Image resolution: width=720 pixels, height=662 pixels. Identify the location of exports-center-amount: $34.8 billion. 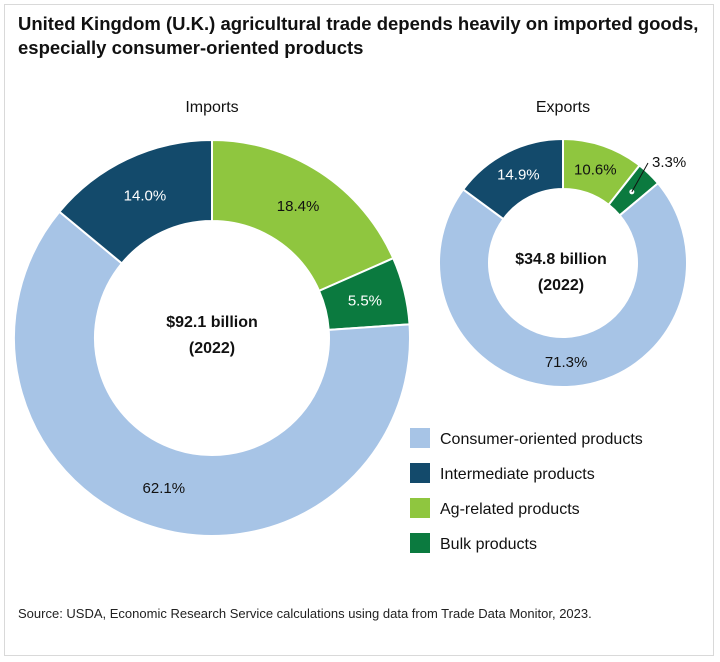
(561, 259).